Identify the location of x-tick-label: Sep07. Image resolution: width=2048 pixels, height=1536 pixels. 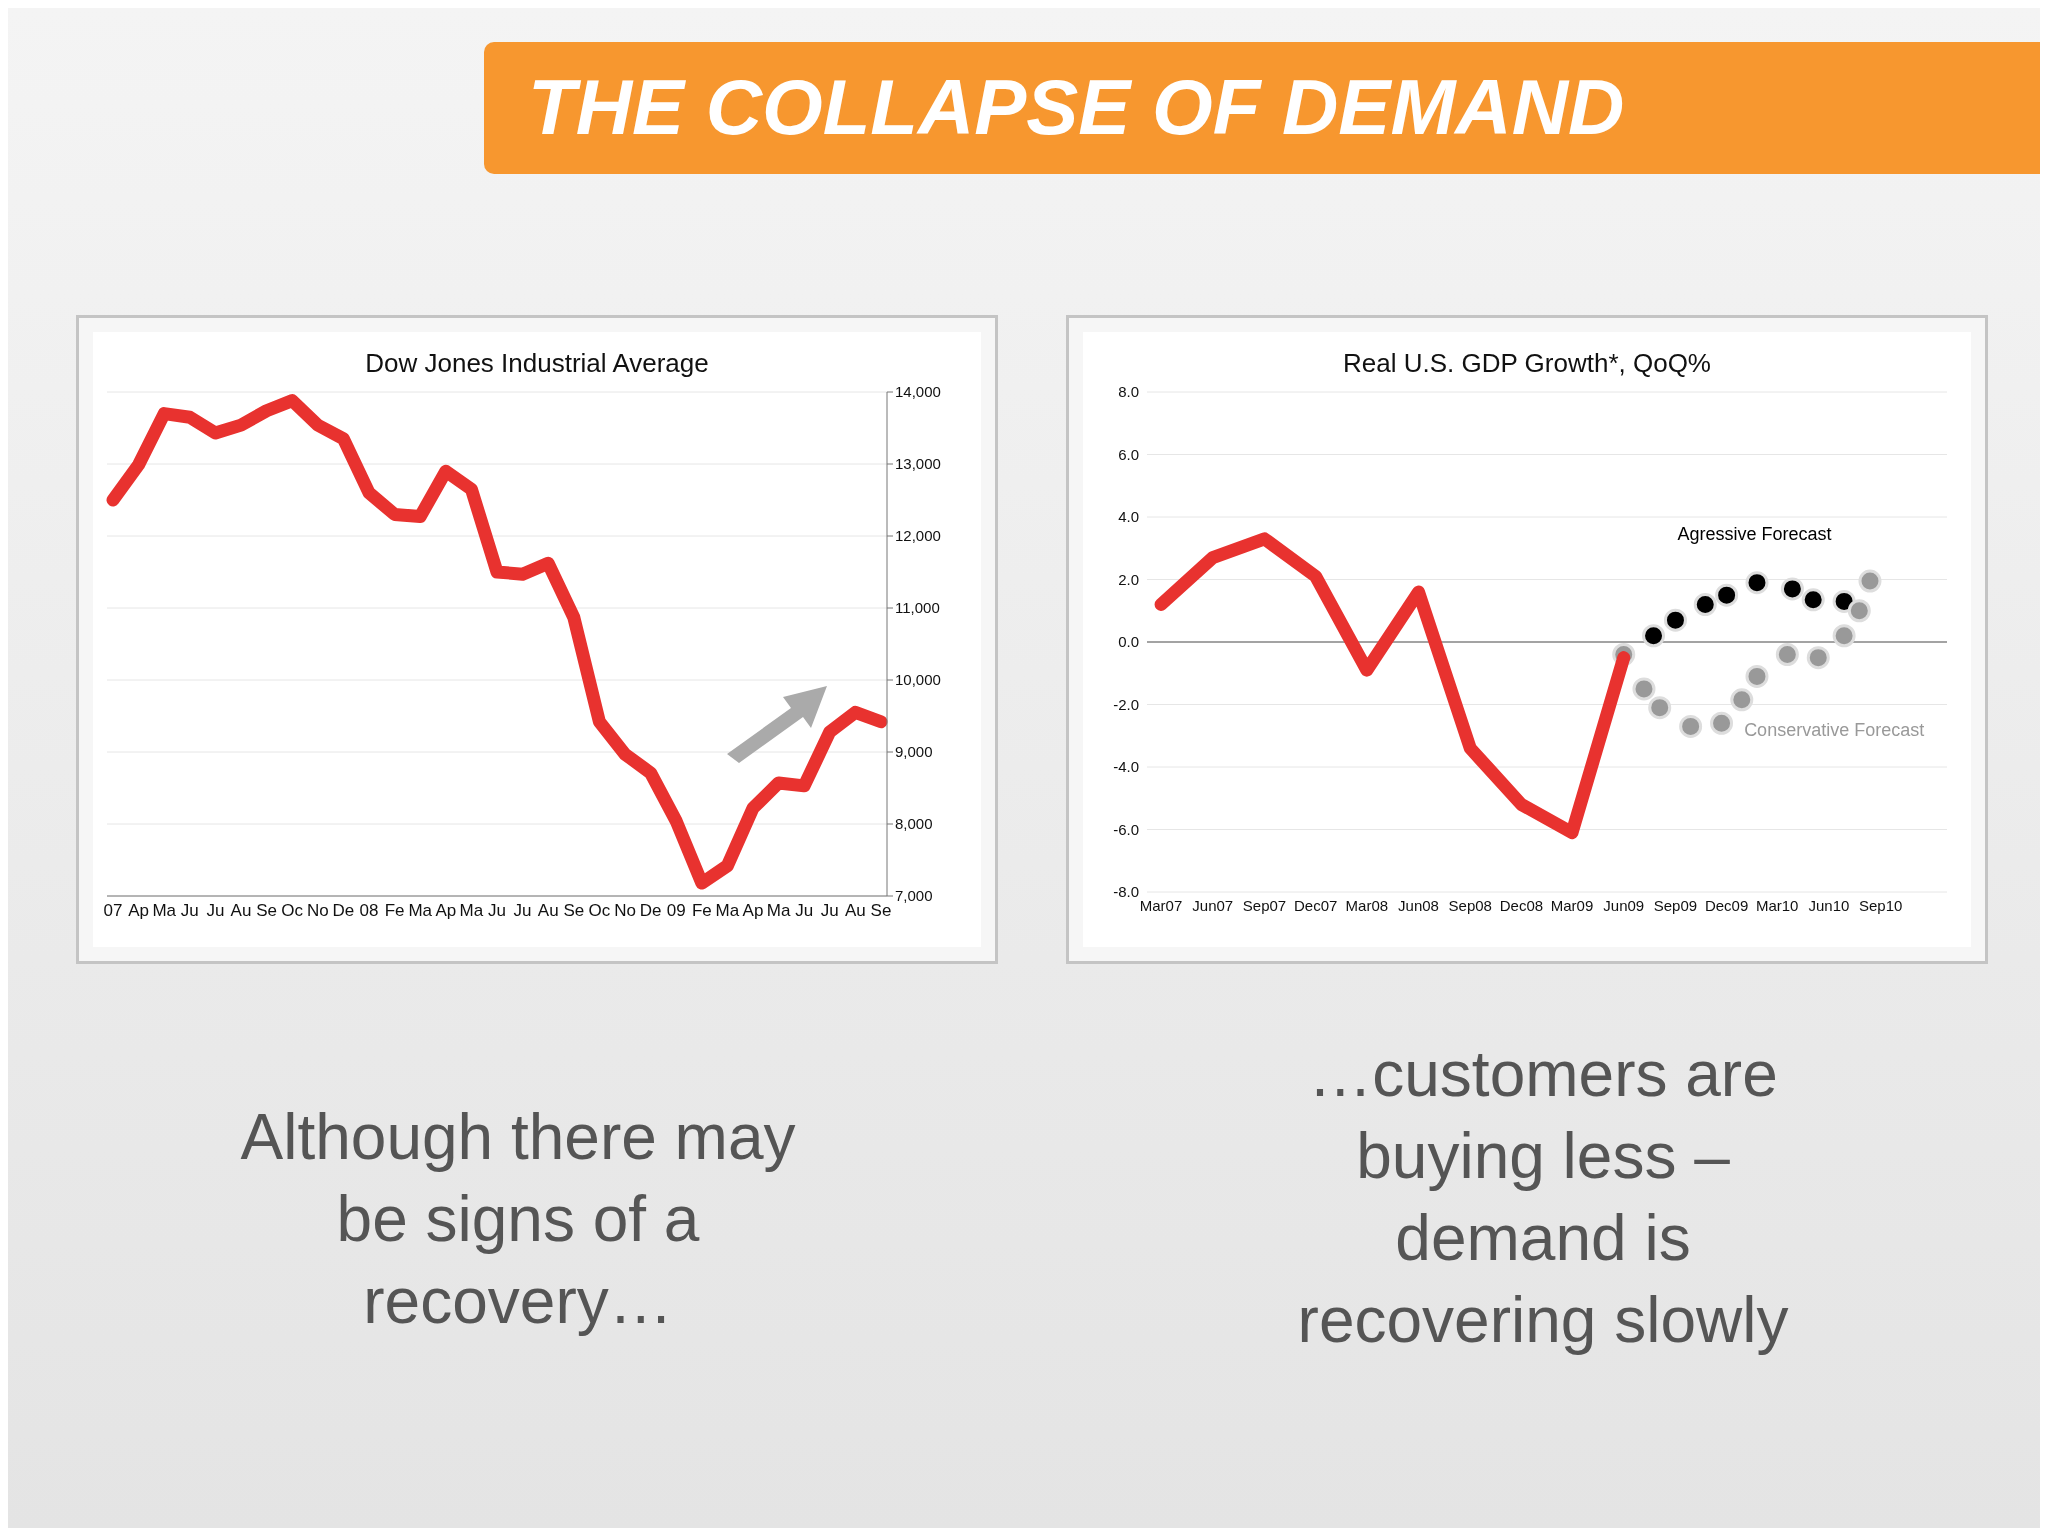
(1264, 905).